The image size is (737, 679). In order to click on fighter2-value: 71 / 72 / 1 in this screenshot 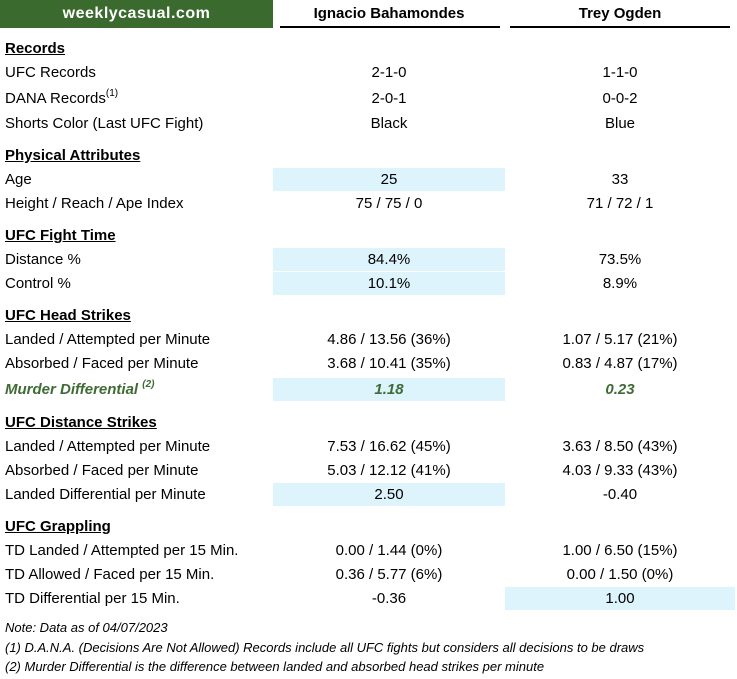, I will do `click(620, 203)`.